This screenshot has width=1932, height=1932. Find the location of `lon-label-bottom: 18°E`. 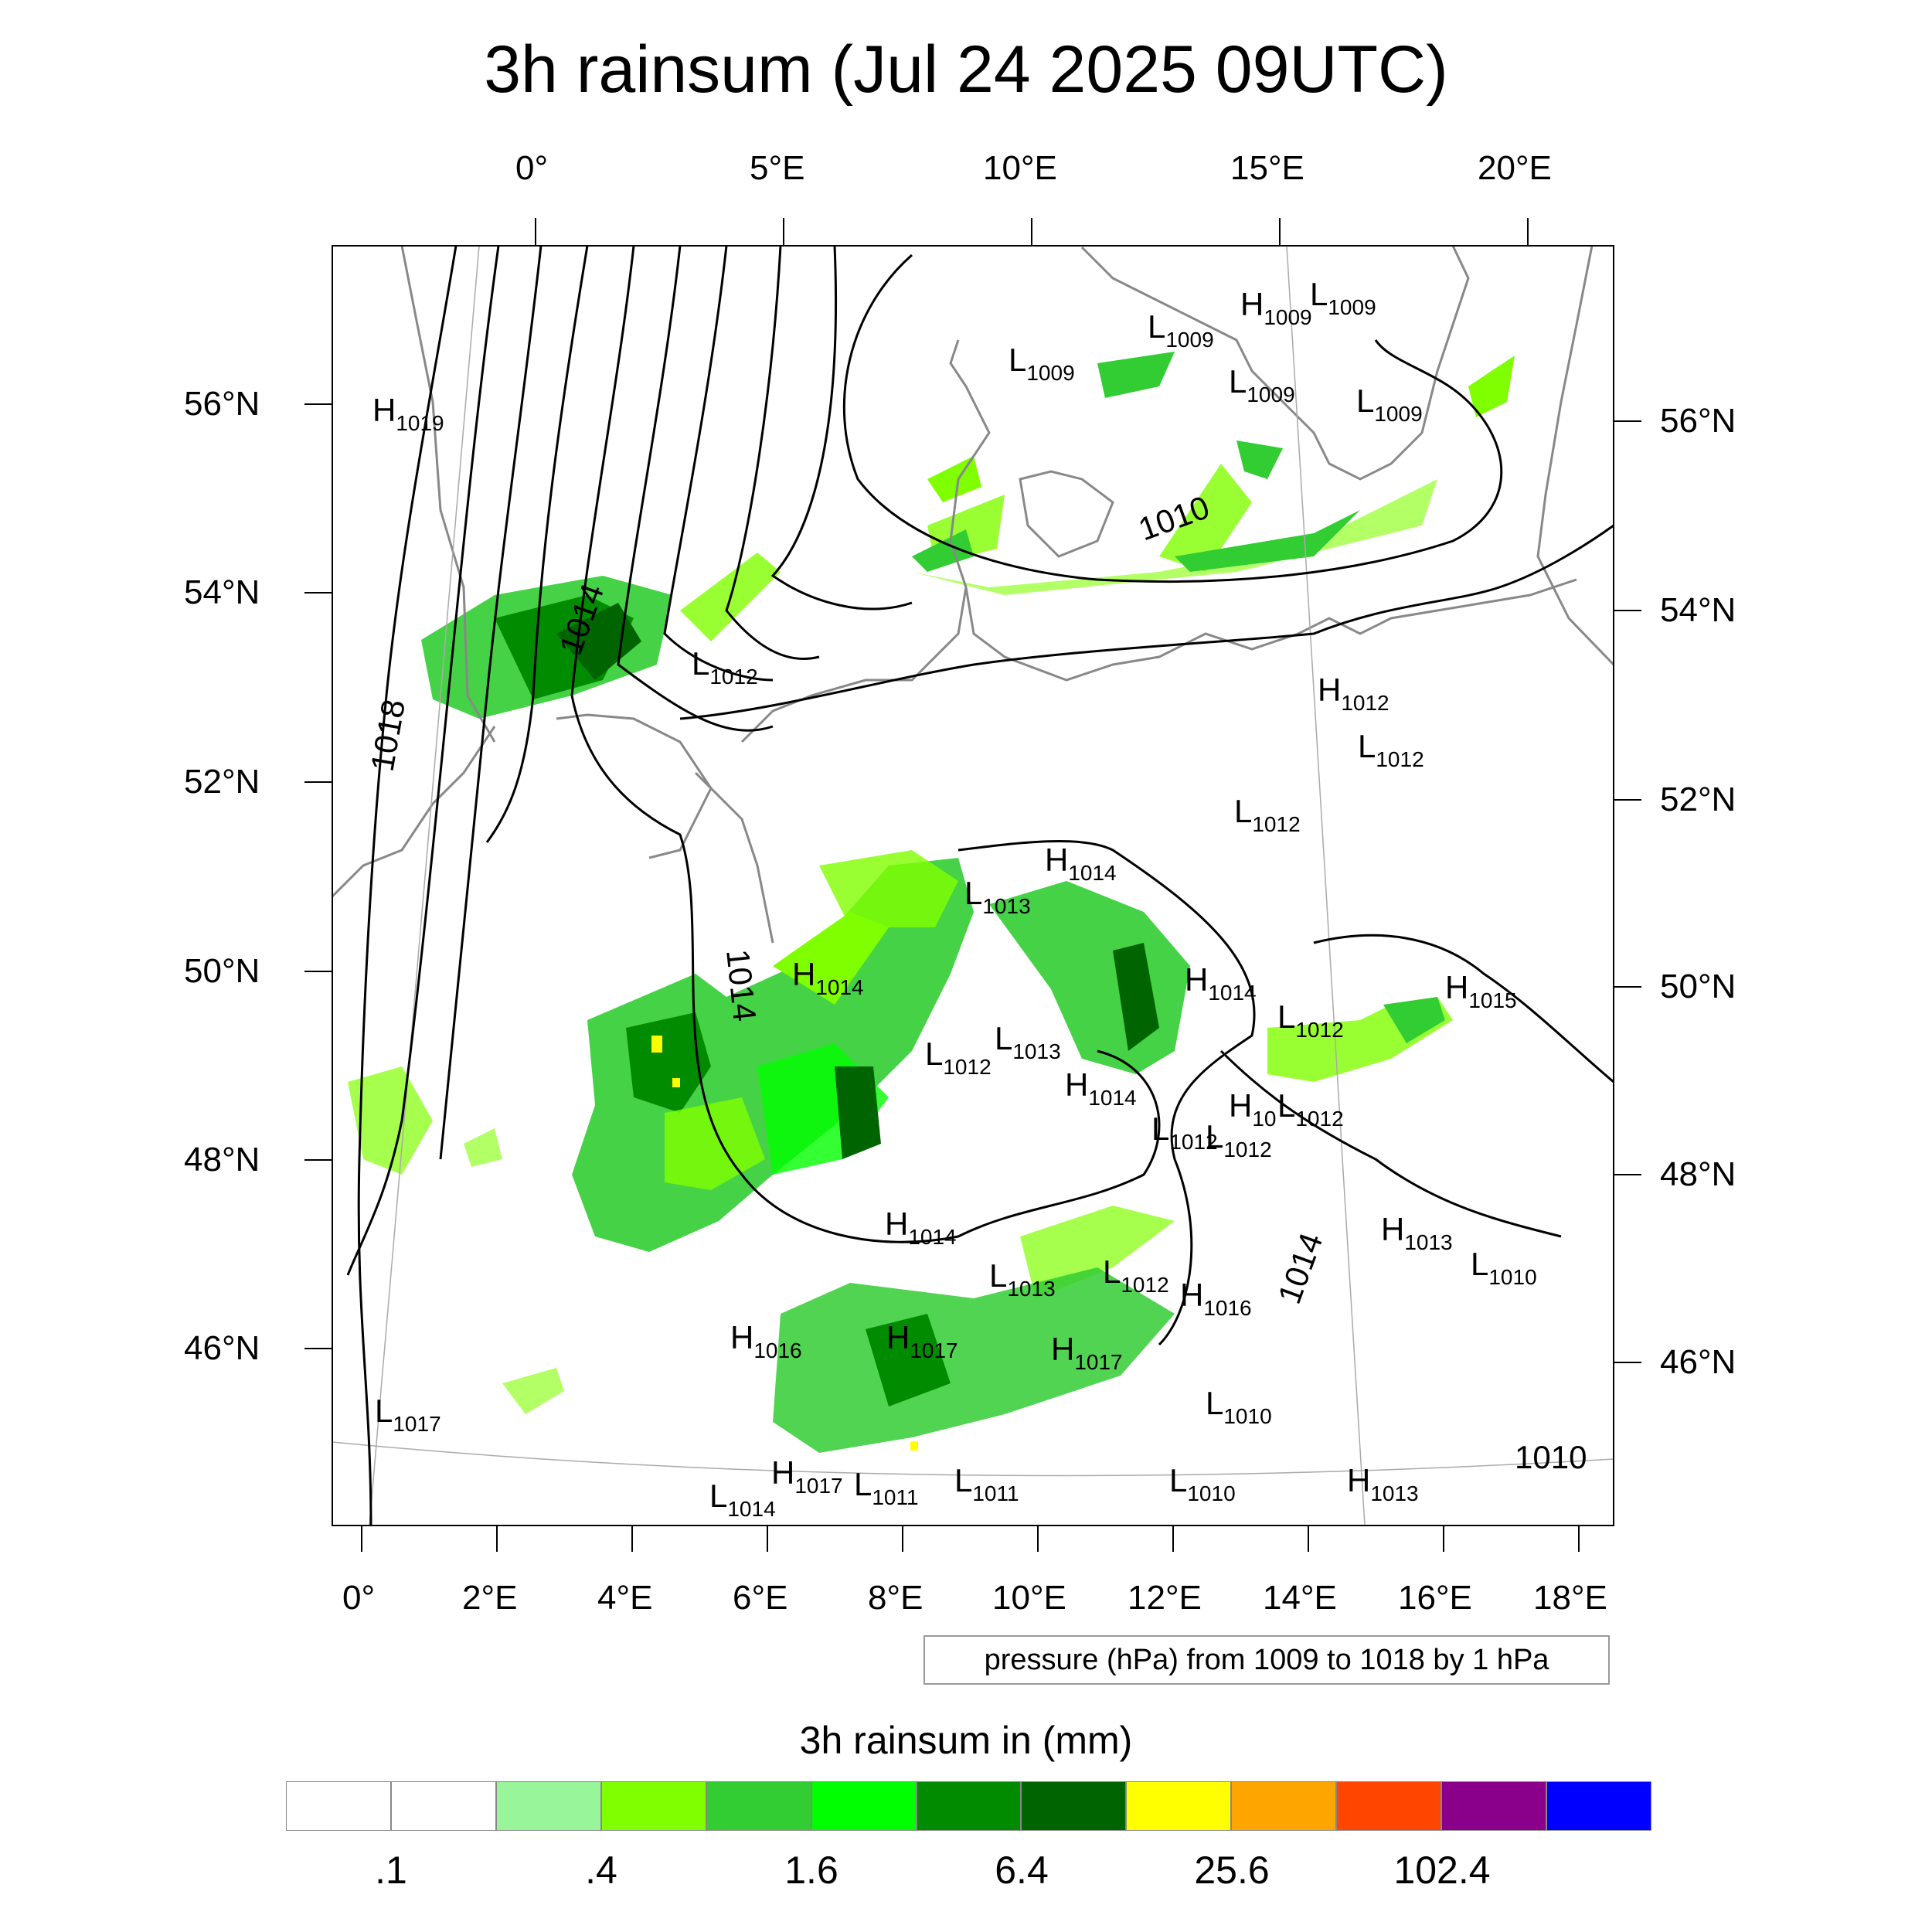

lon-label-bottom: 18°E is located at coordinates (1570, 1598).